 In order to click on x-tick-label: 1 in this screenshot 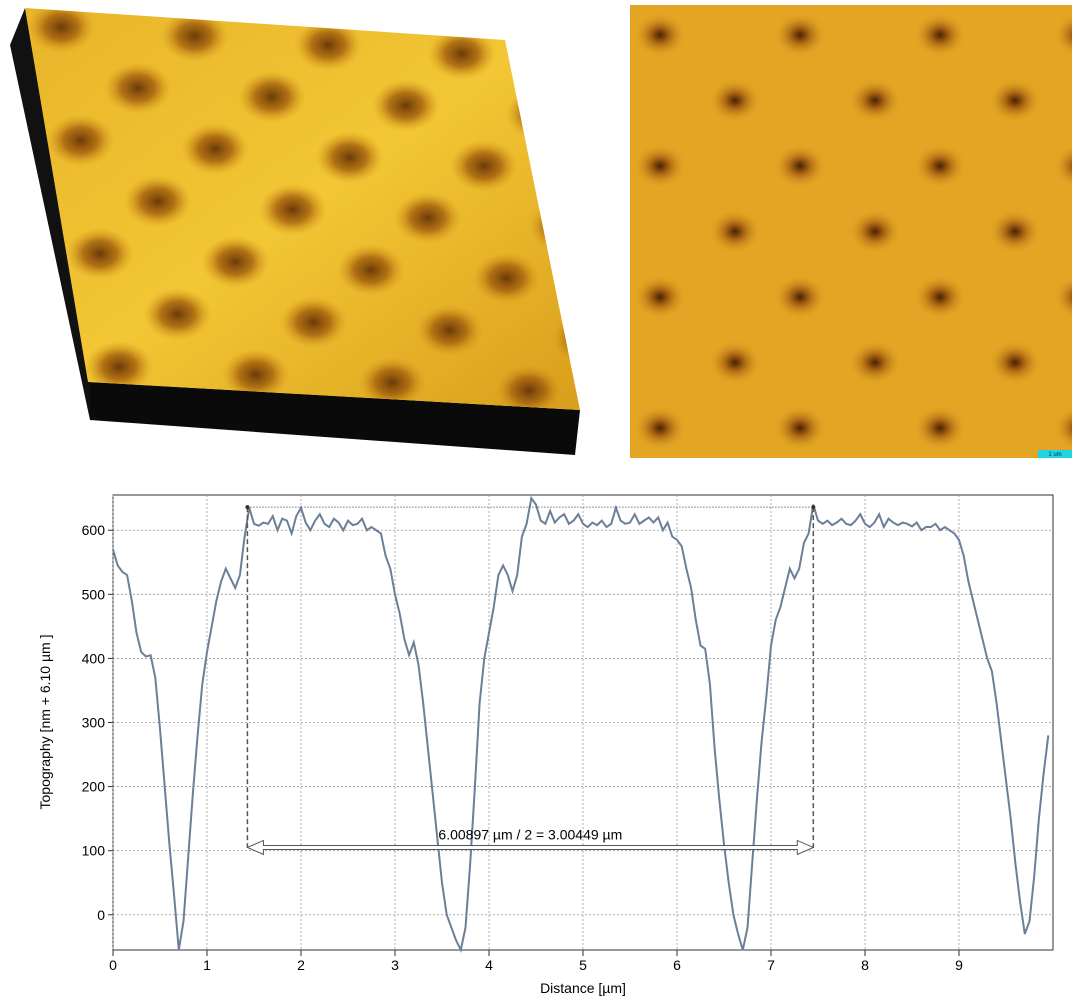, I will do `click(207, 965)`.